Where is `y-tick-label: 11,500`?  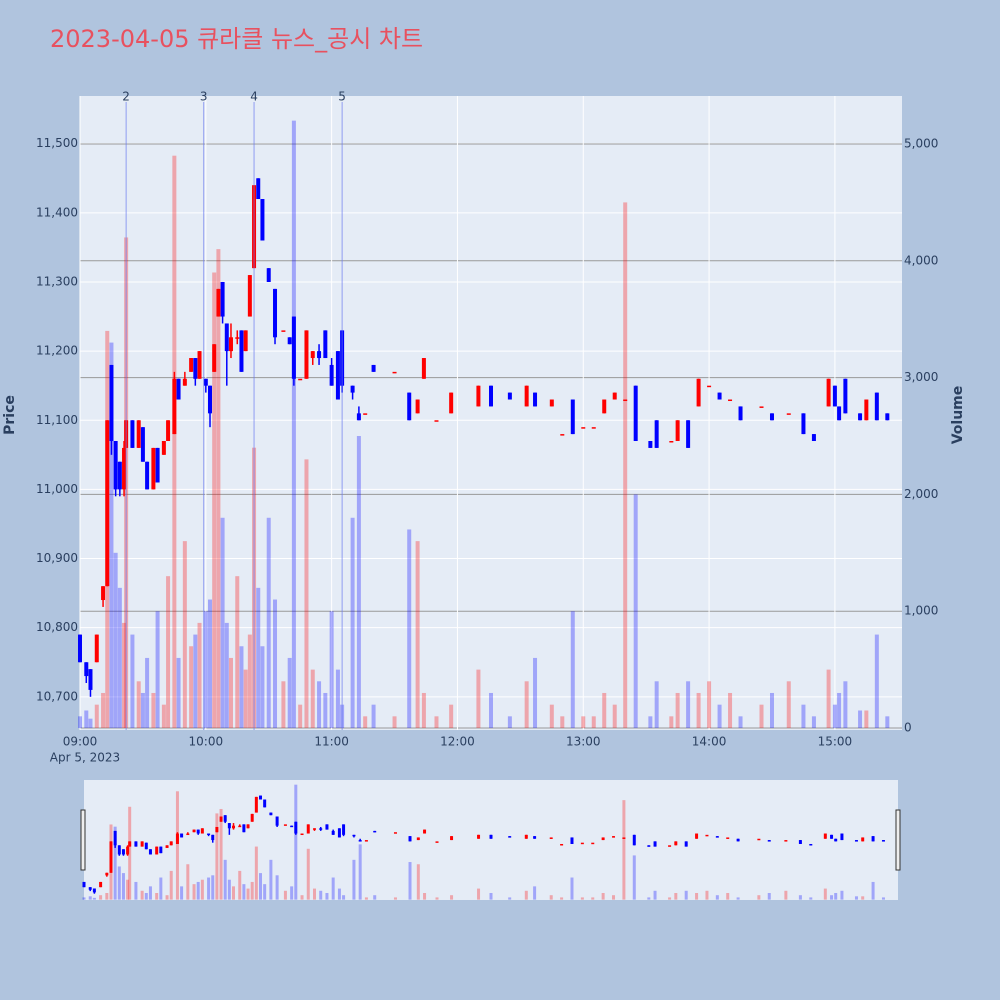
y-tick-label: 11,500 is located at coordinates (57, 143).